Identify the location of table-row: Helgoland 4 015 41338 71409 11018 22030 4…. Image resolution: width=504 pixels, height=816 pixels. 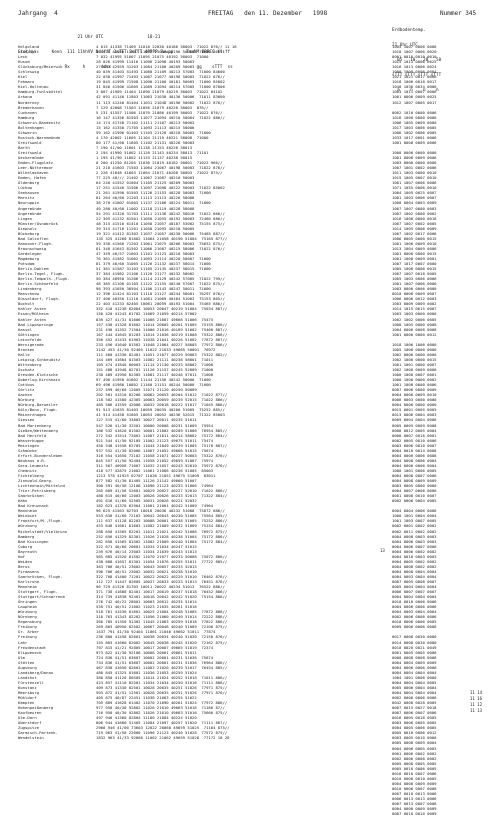
(198, 46).